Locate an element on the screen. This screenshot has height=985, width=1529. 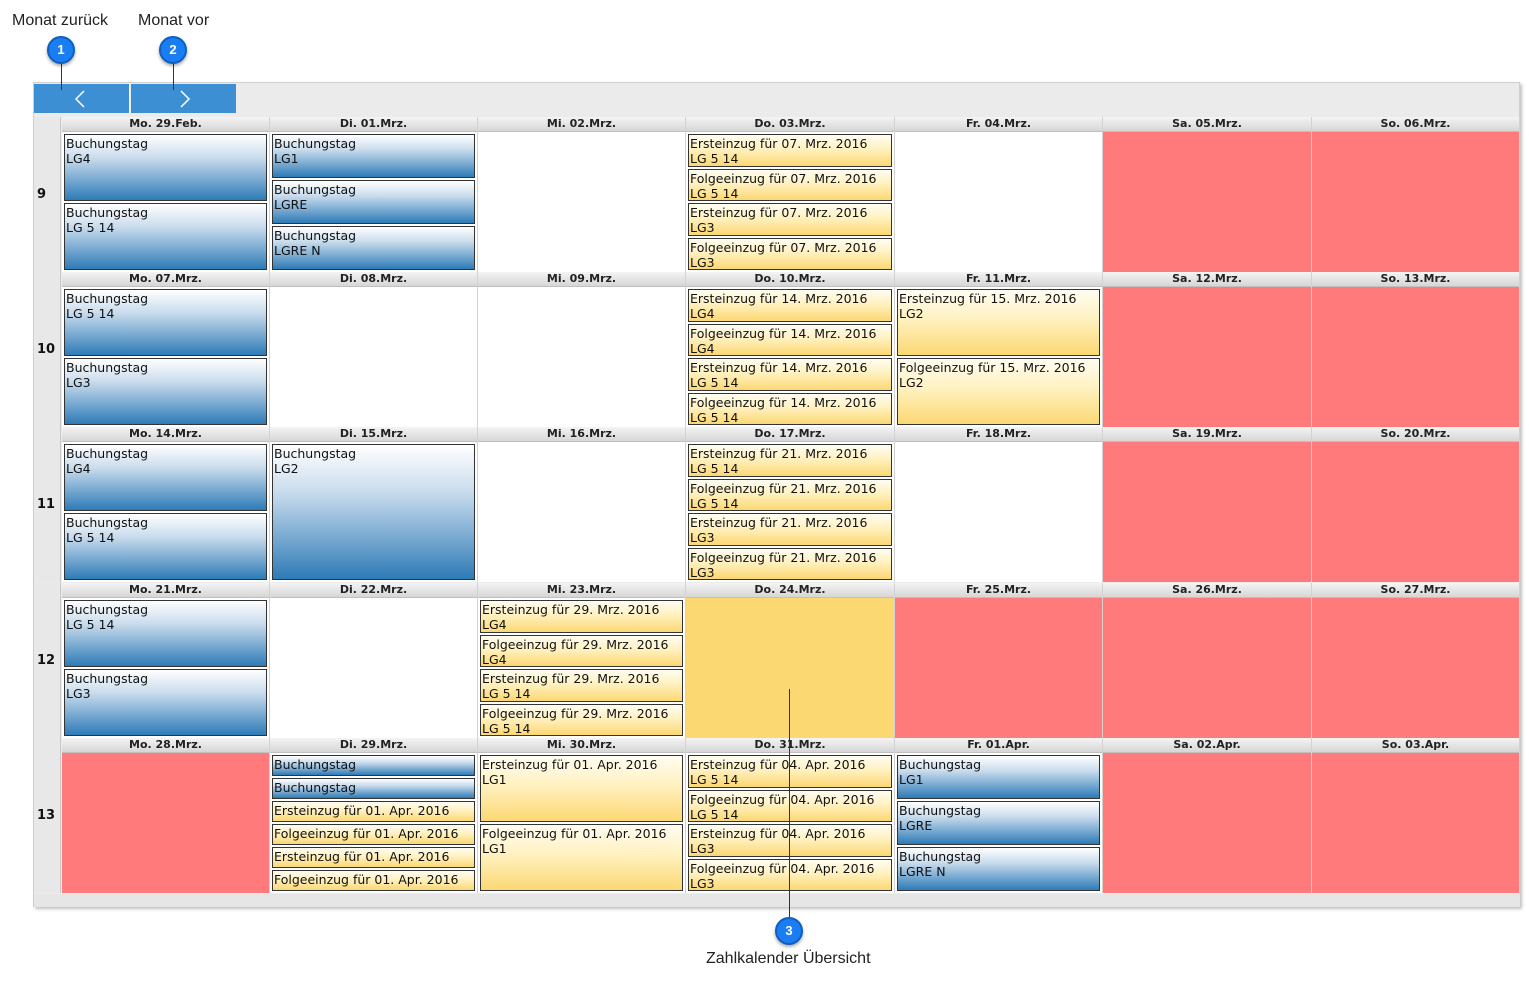
calendar-day-cell: Mi. 16.Mrz. is located at coordinates (582, 504).